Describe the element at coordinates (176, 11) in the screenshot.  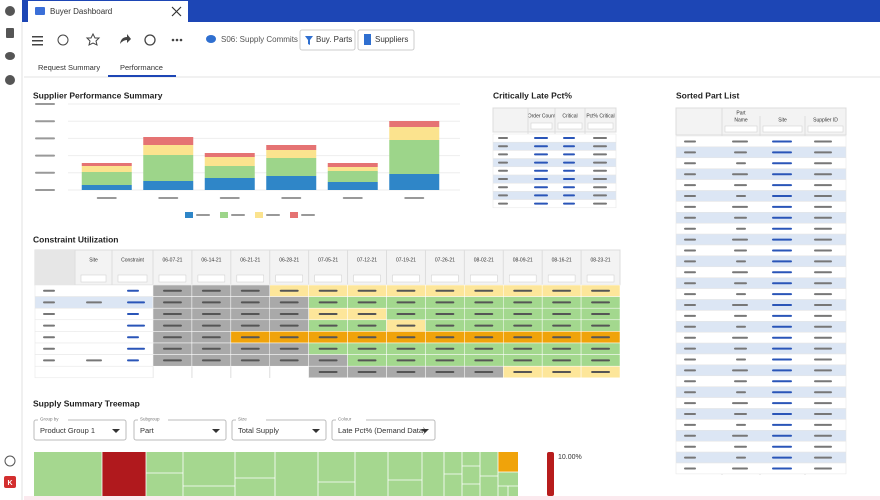
I see `close-icon` at that location.